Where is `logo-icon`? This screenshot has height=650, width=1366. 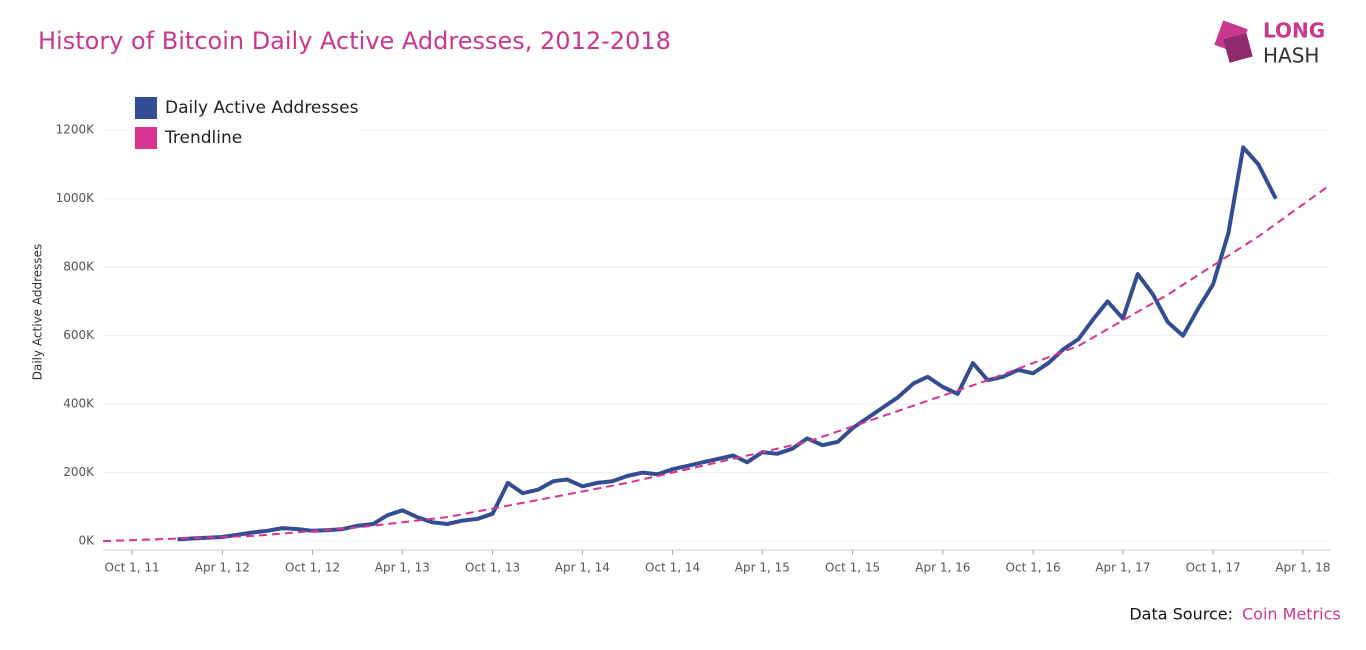
logo-icon is located at coordinates (1238, 48).